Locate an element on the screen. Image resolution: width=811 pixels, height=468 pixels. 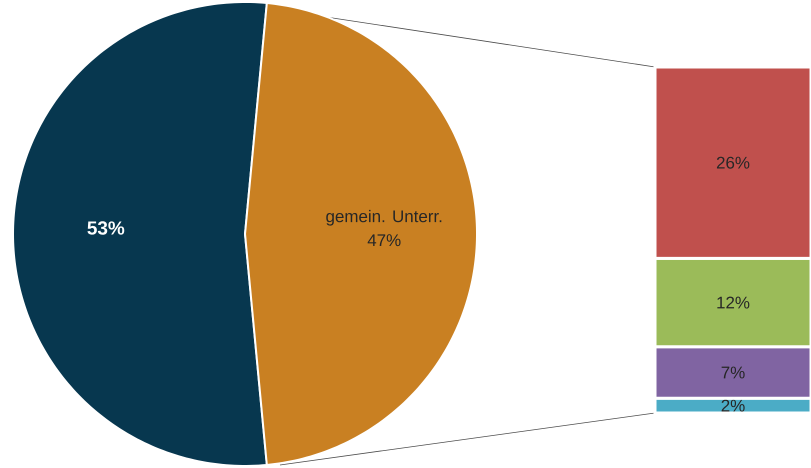
data-label: 7% is located at coordinates (733, 372).